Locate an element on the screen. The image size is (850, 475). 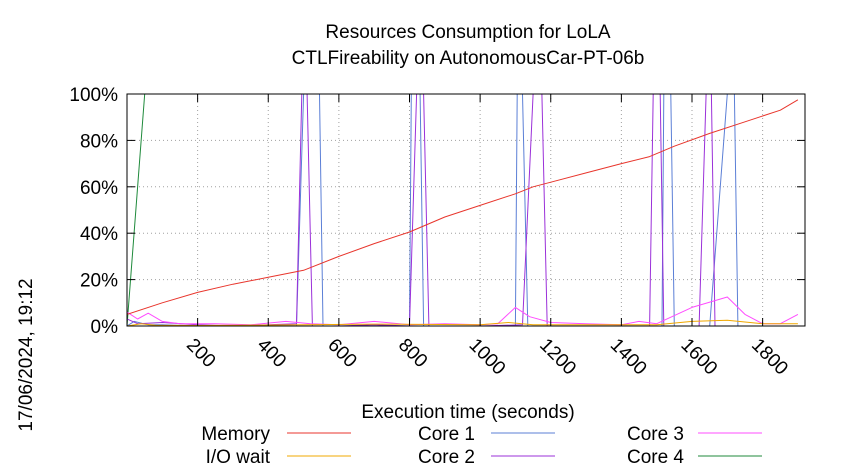
y-tick-label: 80% is located at coordinates (99, 141).